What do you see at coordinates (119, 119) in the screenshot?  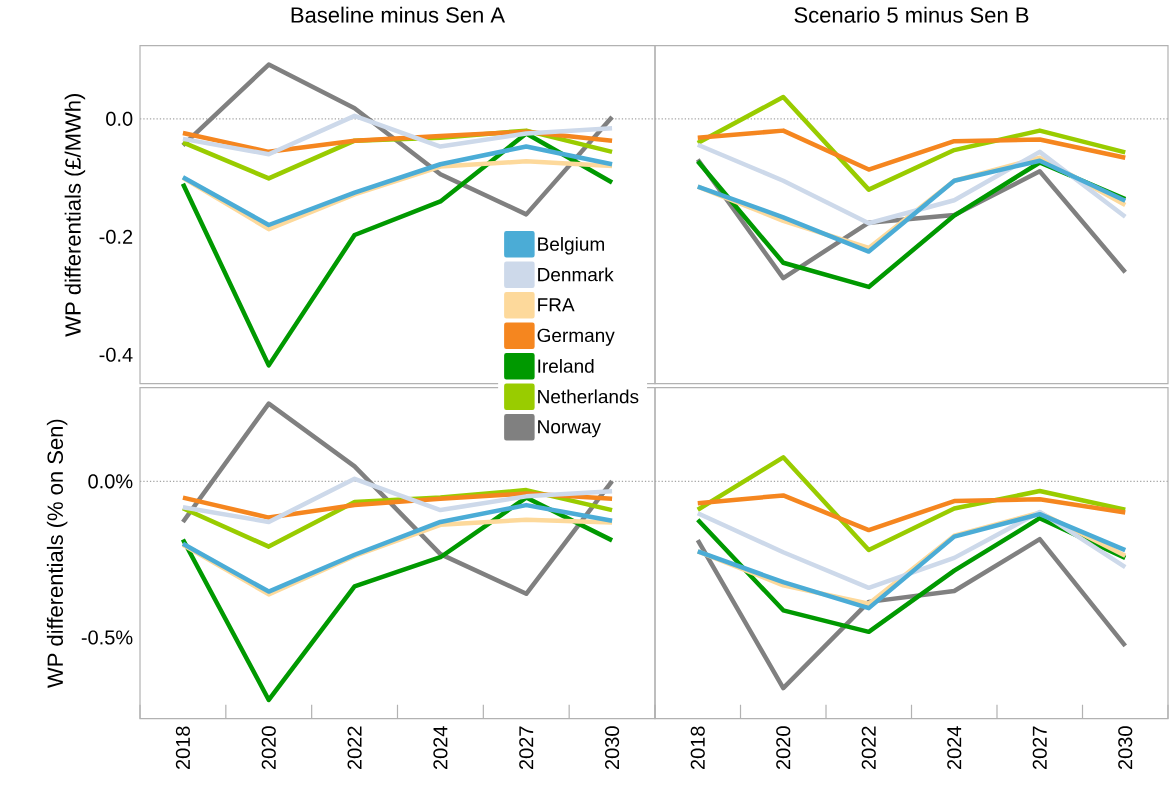 I see `y-tick-label: 0.0` at bounding box center [119, 119].